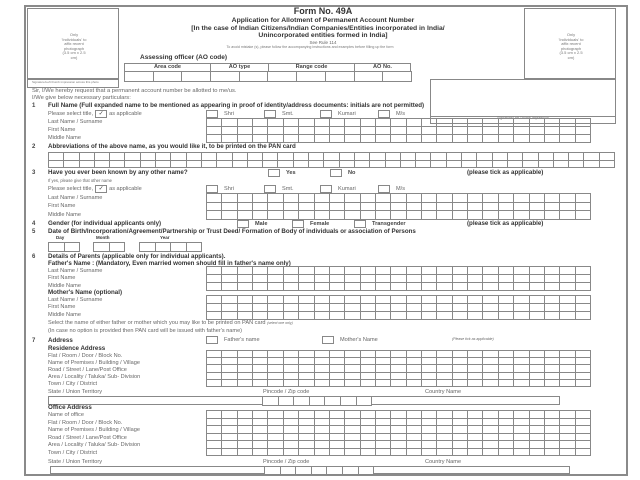  What do you see at coordinates (319, 470) in the screenshot?
I see `office-pincode-boxes` at bounding box center [319, 470].